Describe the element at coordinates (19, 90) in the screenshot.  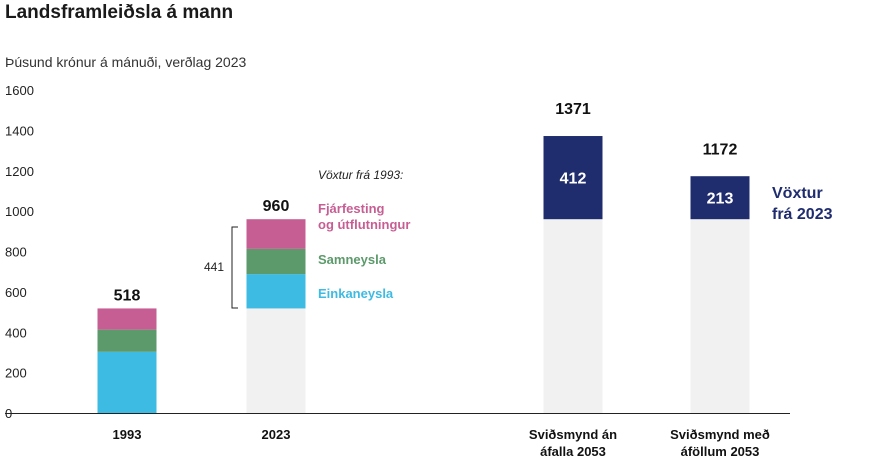
I see `y-tick-label: 1600` at that location.